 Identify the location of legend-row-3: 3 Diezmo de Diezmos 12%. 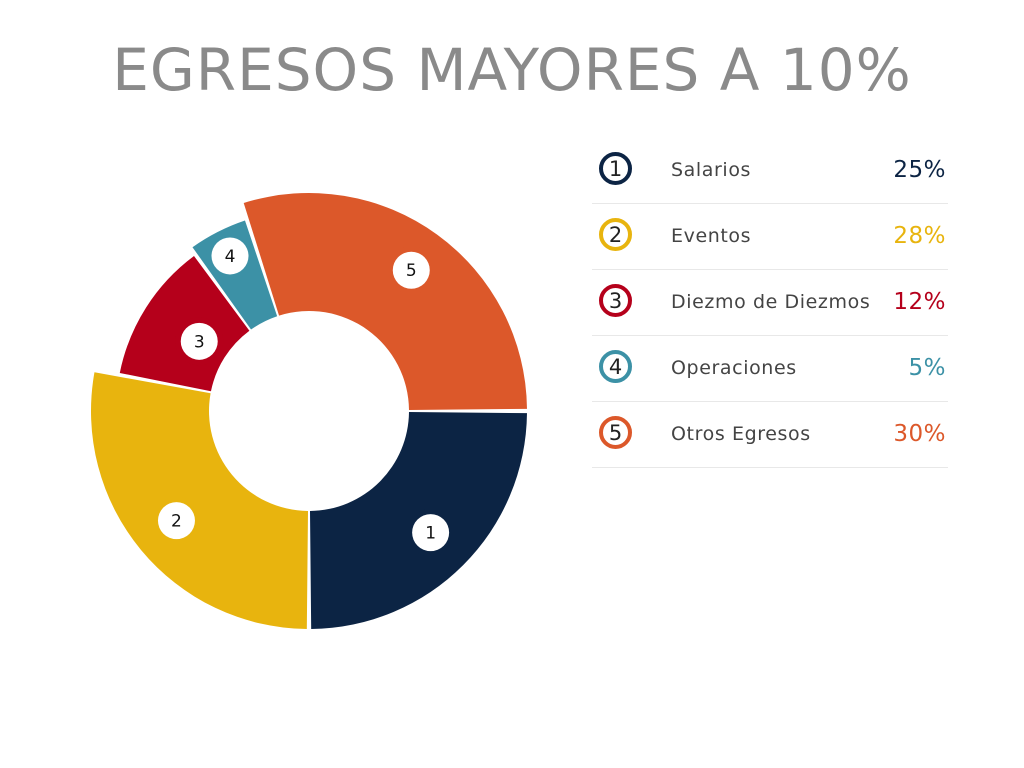
(770, 303).